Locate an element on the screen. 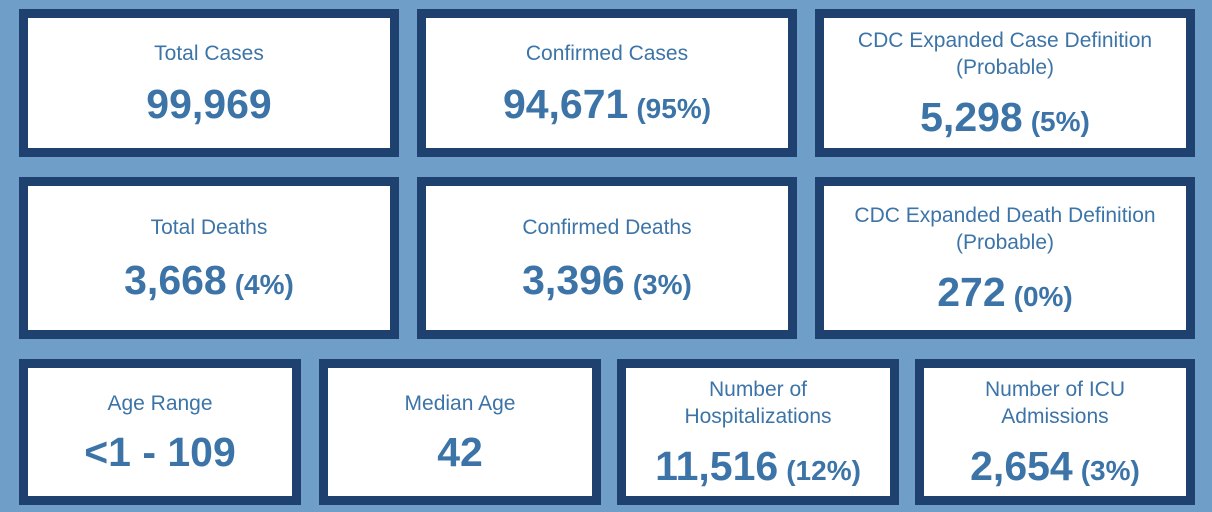  hospitalizations-card: Number of Hospitalizations 11,516 (12%) is located at coordinates (758, 432).